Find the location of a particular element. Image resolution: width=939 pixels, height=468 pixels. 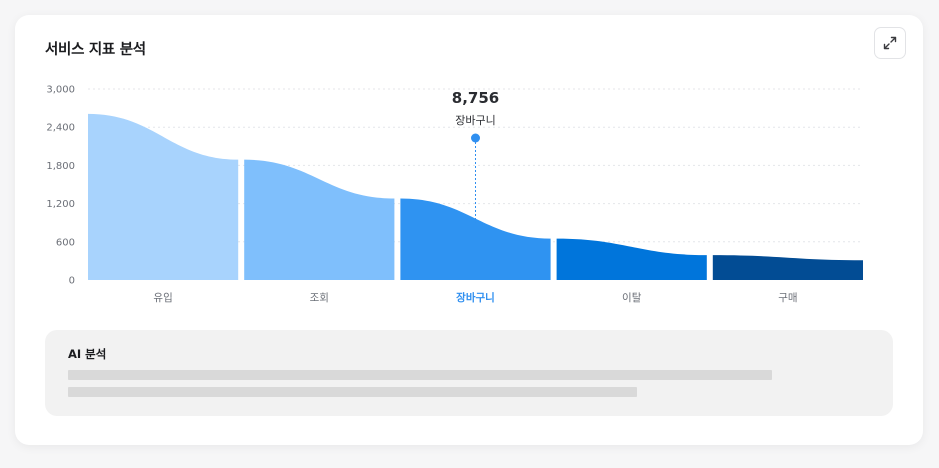

x-tick-label: 이탈 is located at coordinates (632, 297).